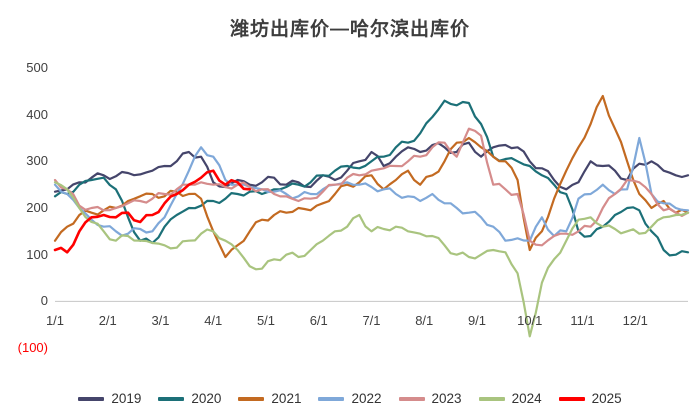 The height and width of the screenshot is (420, 700). Describe the element at coordinates (32, 347) in the screenshot. I see `y-axis-negative-tick-label: (100)` at that location.